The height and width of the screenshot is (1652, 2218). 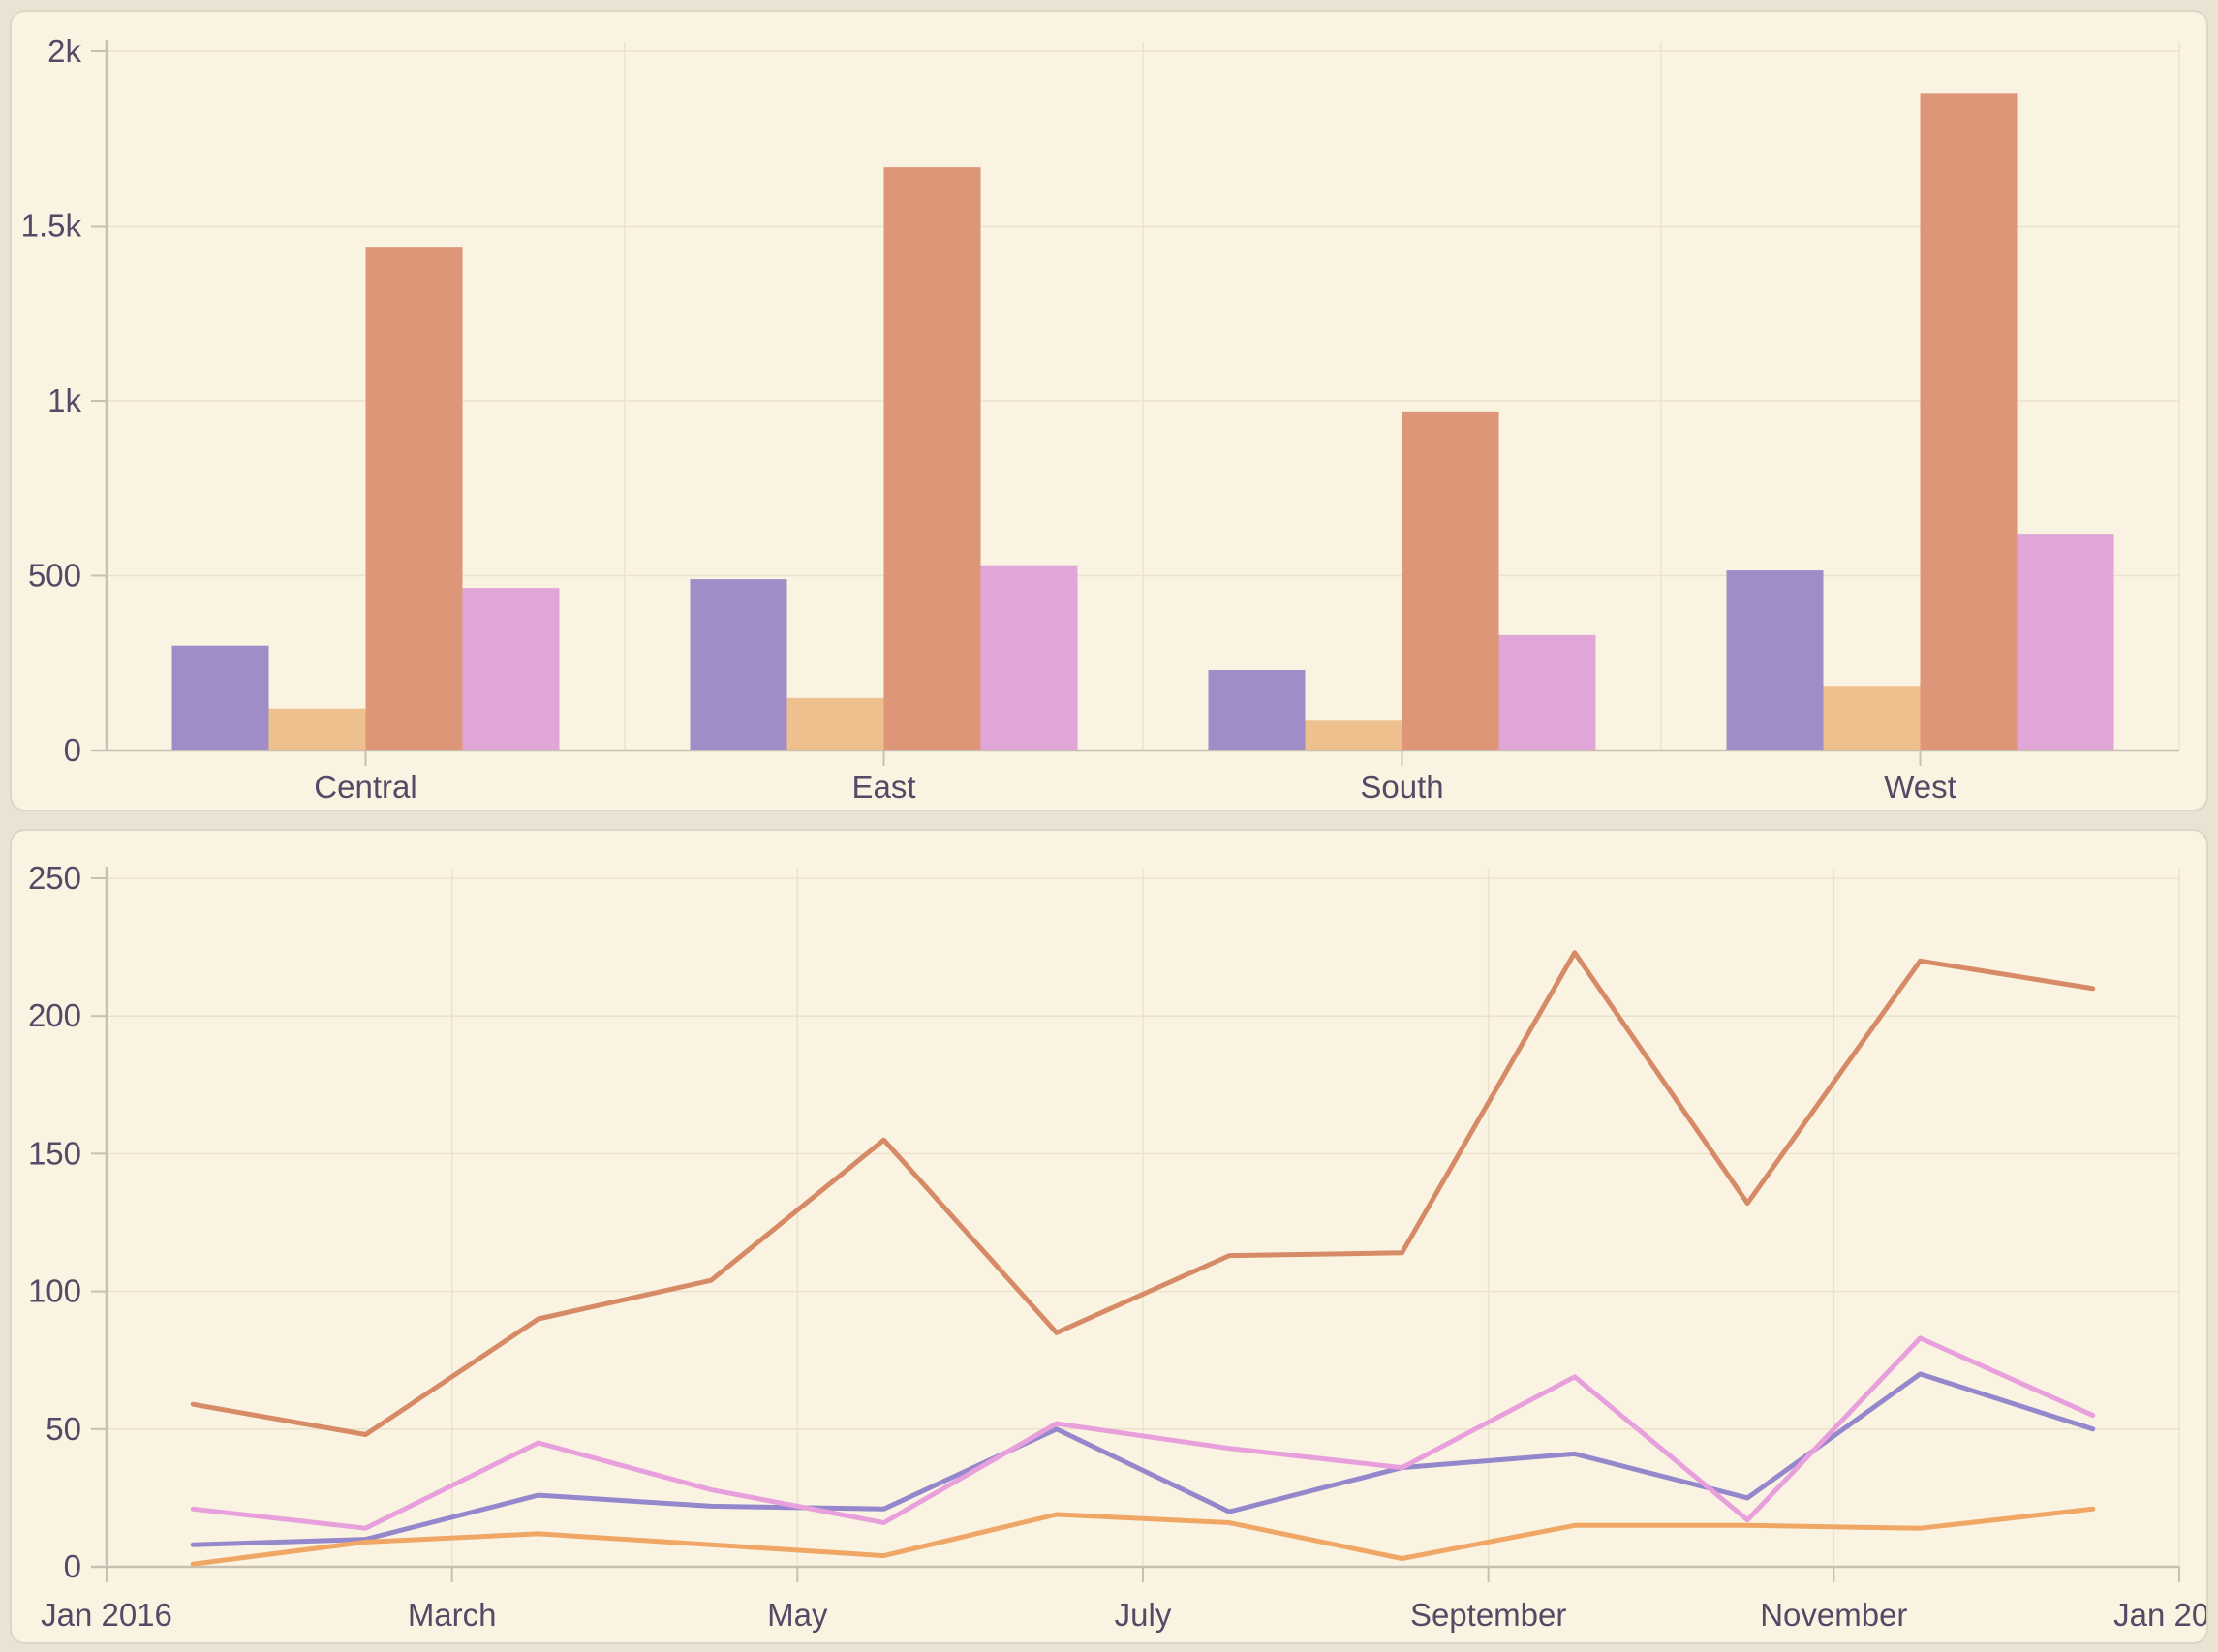 What do you see at coordinates (835, 723) in the screenshot?
I see `bar-peach-east` at bounding box center [835, 723].